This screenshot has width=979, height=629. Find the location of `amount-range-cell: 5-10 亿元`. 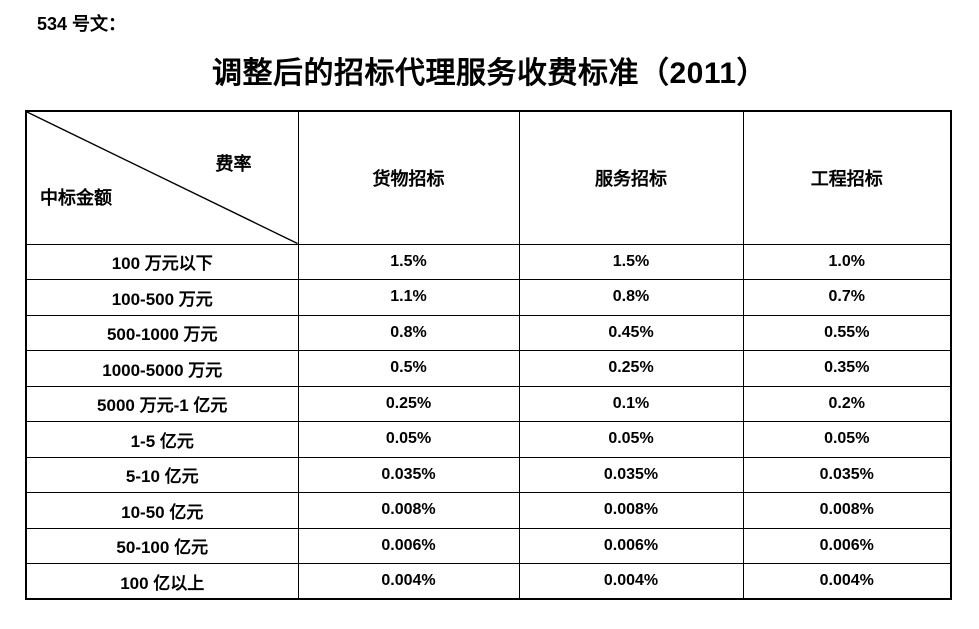

amount-range-cell: 5-10 亿元 is located at coordinates (162, 474).